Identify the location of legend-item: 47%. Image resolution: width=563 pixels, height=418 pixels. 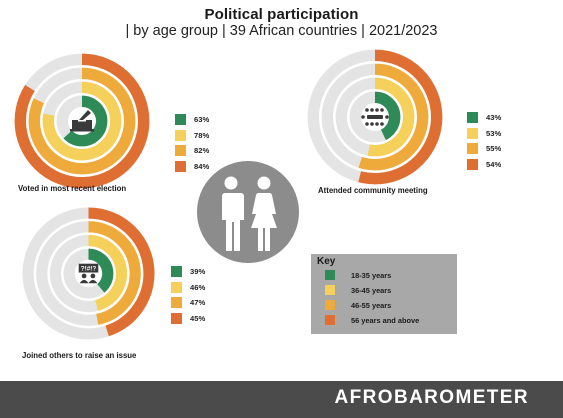
(188, 303).